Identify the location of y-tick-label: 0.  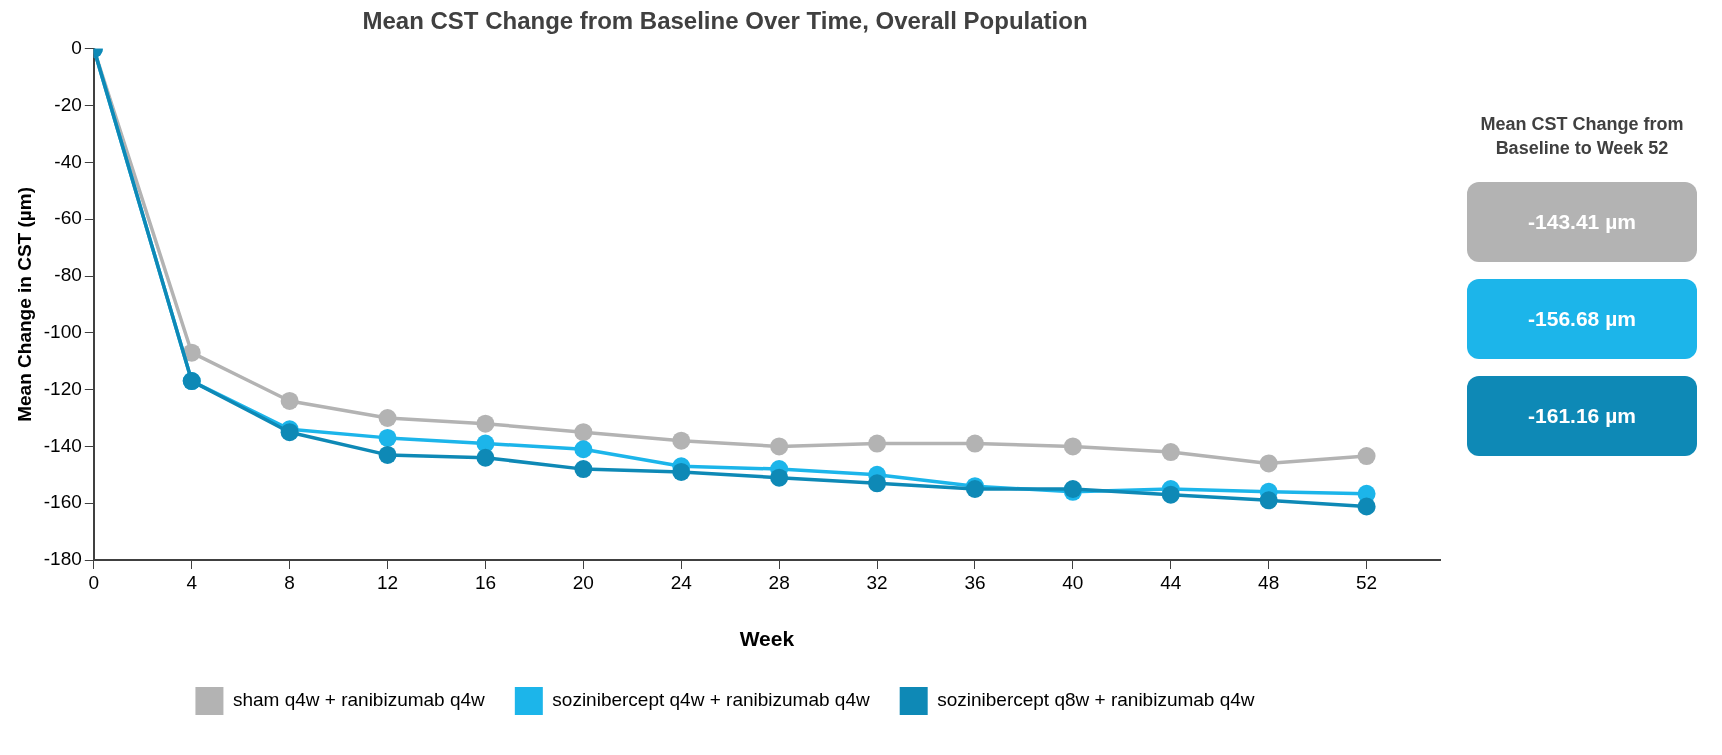
(76, 48).